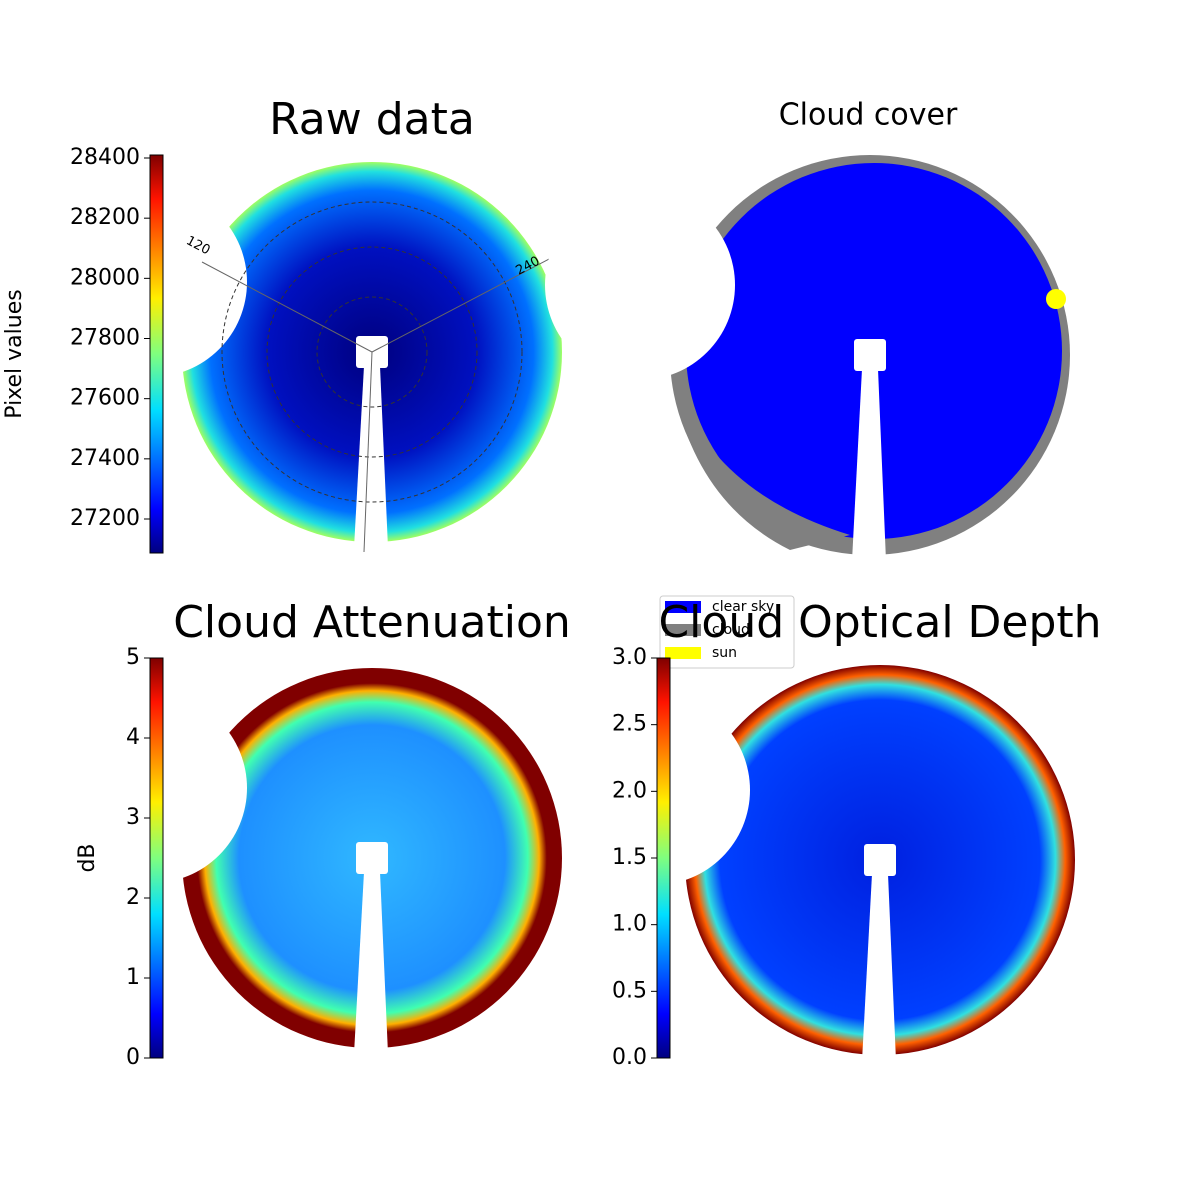  Describe the element at coordinates (724, 653) in the screenshot. I see `legend-label: sun` at that location.